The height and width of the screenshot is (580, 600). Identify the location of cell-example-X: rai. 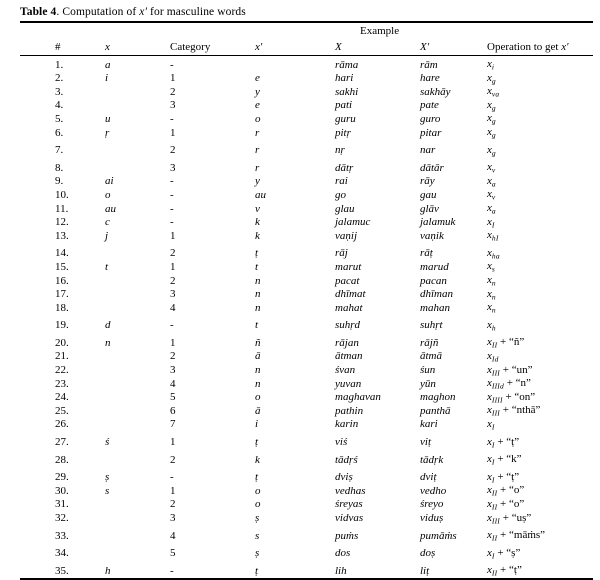
(341, 181).